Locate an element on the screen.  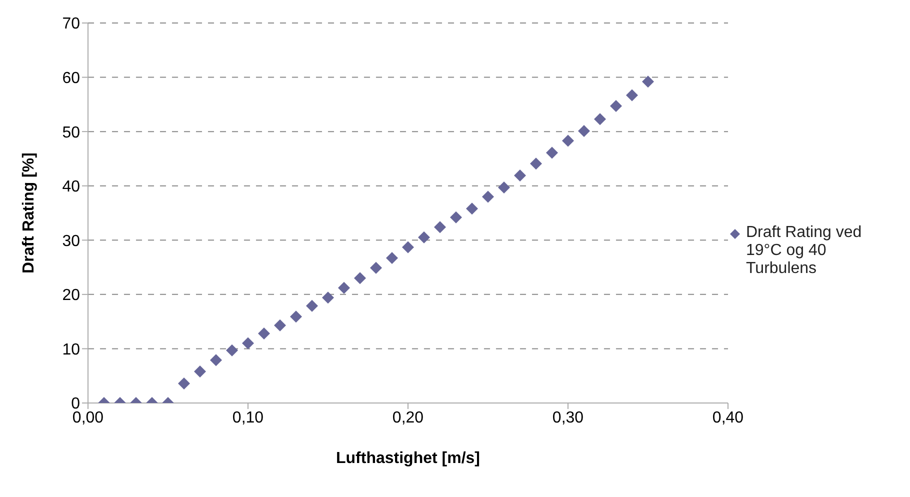
y-tick-label: 50 is located at coordinates (71, 133).